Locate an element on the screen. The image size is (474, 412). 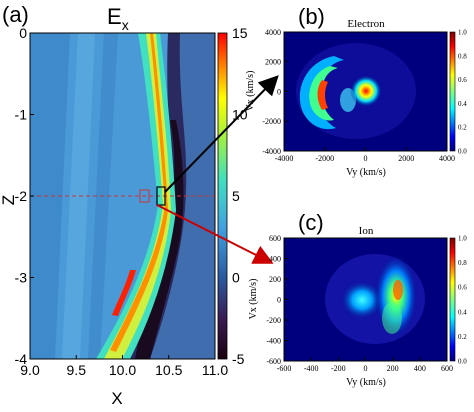
panel-c-x-tick-label: 0 is located at coordinates (366, 368).